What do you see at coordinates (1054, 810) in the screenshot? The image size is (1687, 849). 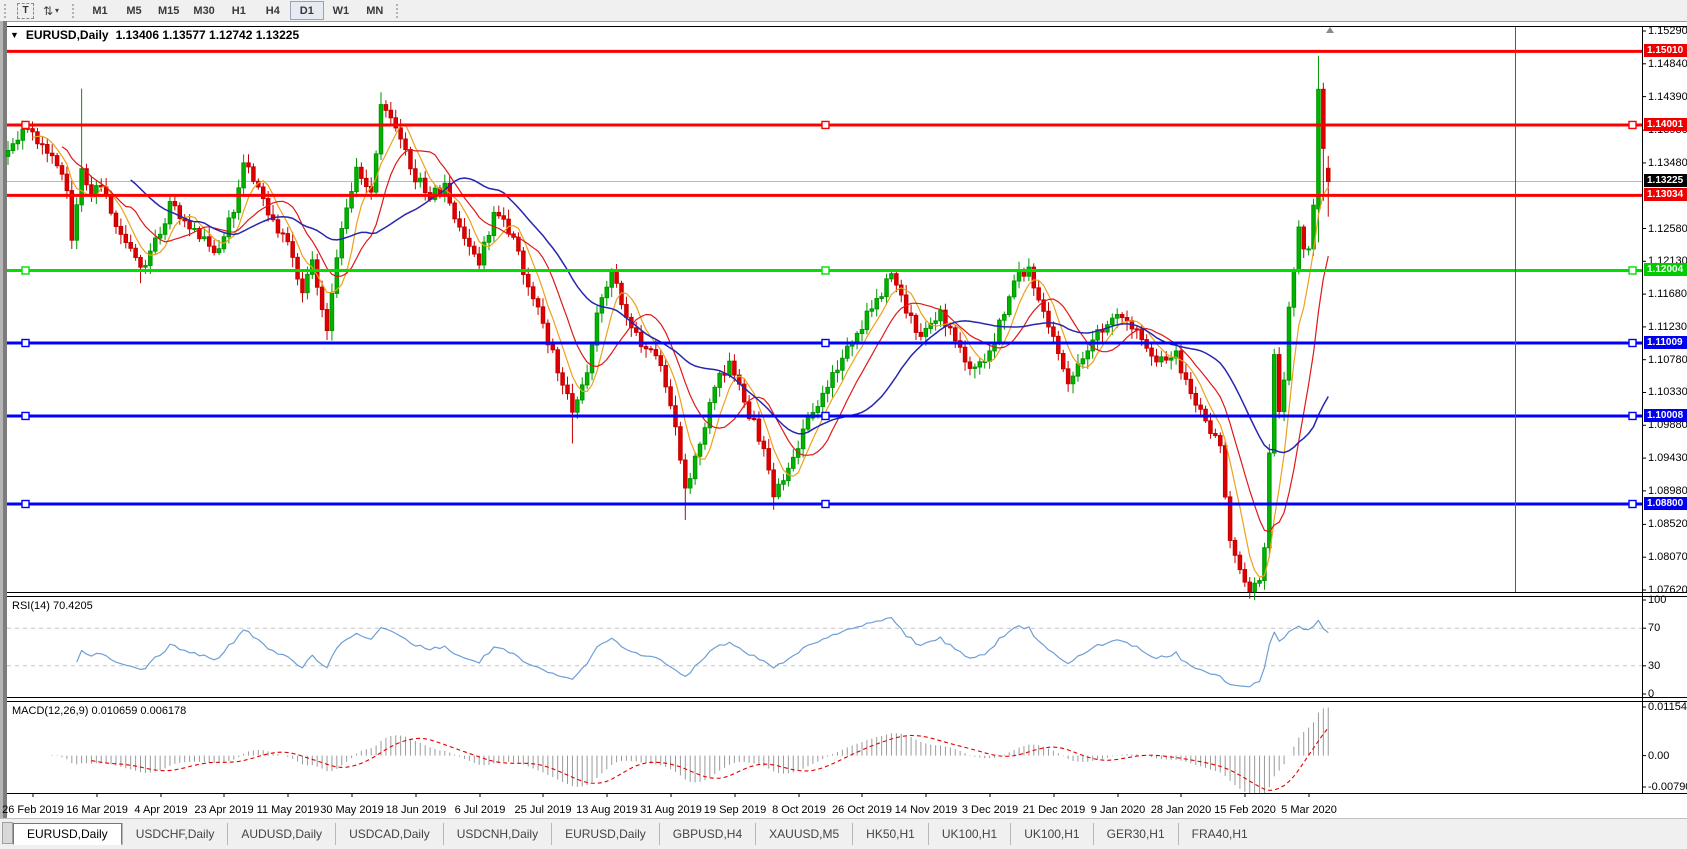 I see `date-tick: 21 Dec 2019` at bounding box center [1054, 810].